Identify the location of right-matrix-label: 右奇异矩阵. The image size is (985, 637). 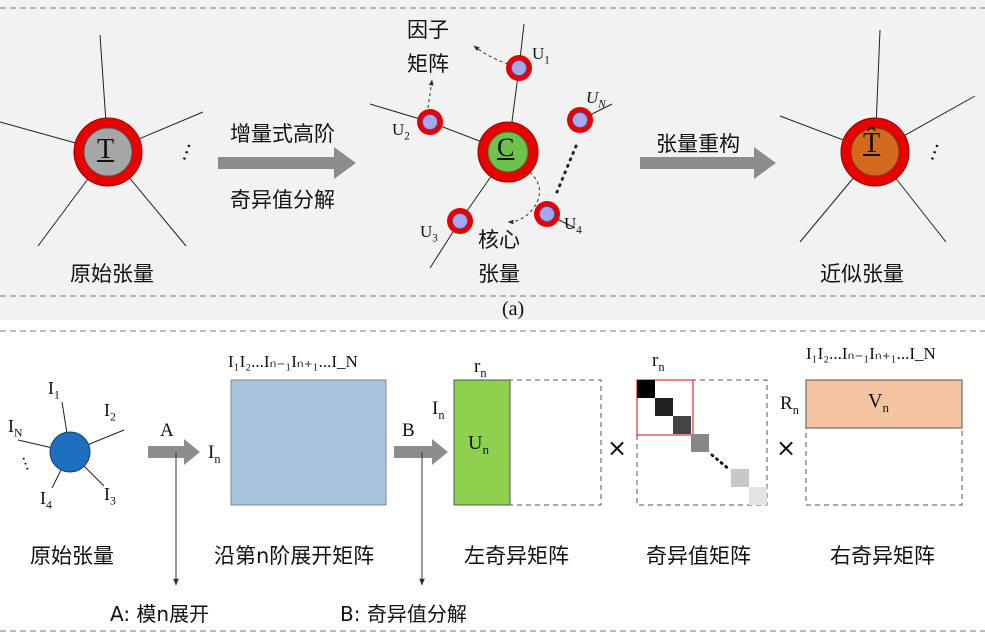
(882, 556).